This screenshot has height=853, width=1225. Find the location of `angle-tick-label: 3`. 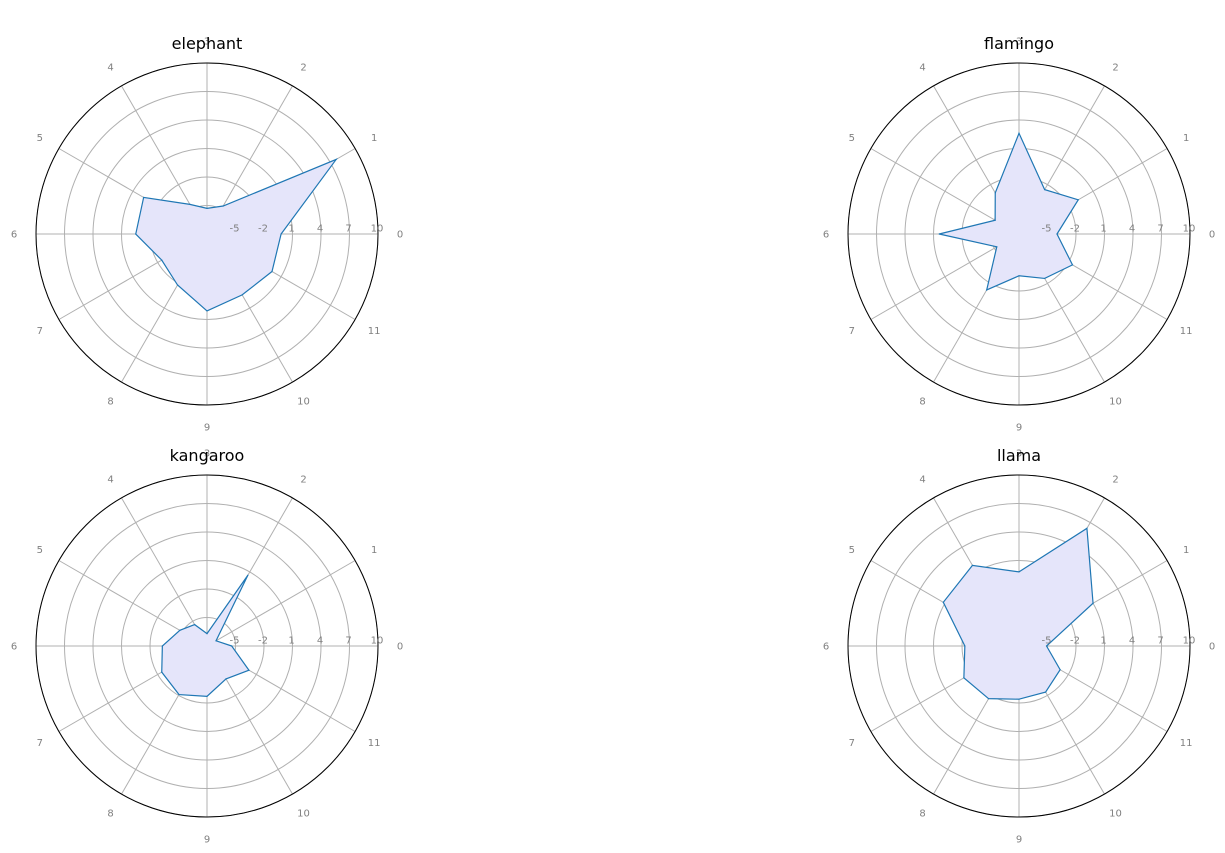

angle-tick-label: 3 is located at coordinates (207, 42).